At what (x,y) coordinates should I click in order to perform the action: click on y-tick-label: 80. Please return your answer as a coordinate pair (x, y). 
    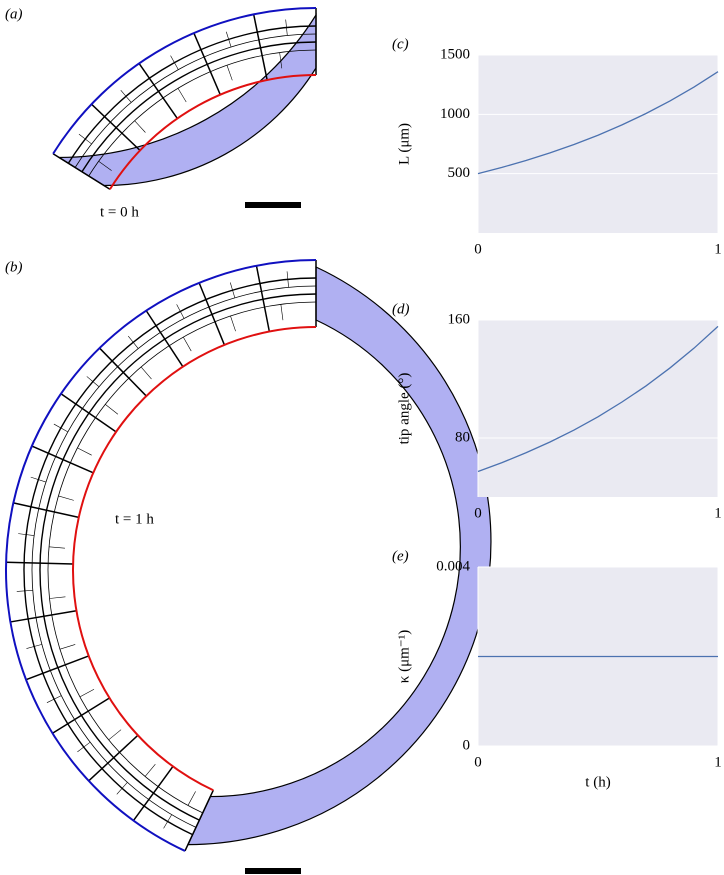
    Looking at the image, I should click on (462, 437).